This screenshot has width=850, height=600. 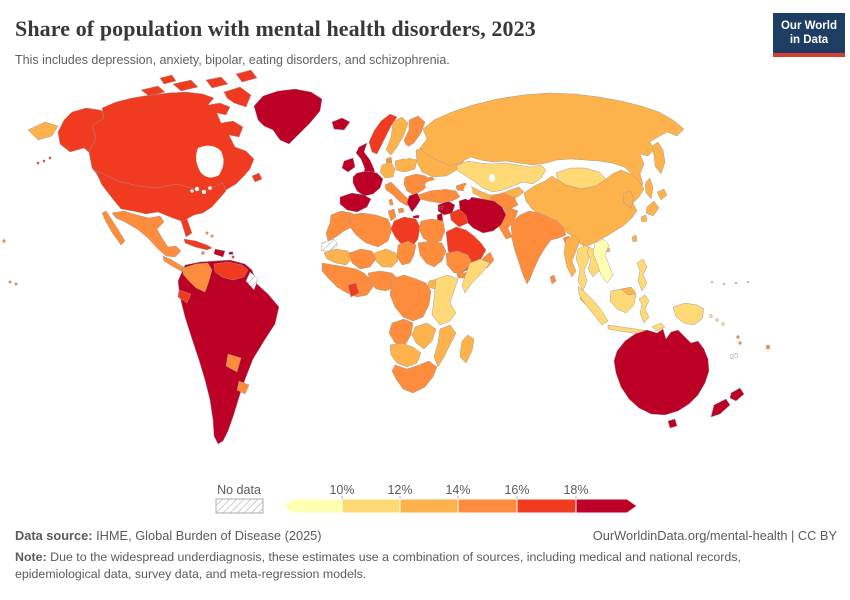 What do you see at coordinates (312, 506) in the screenshot?
I see `legend-bin-<10%` at bounding box center [312, 506].